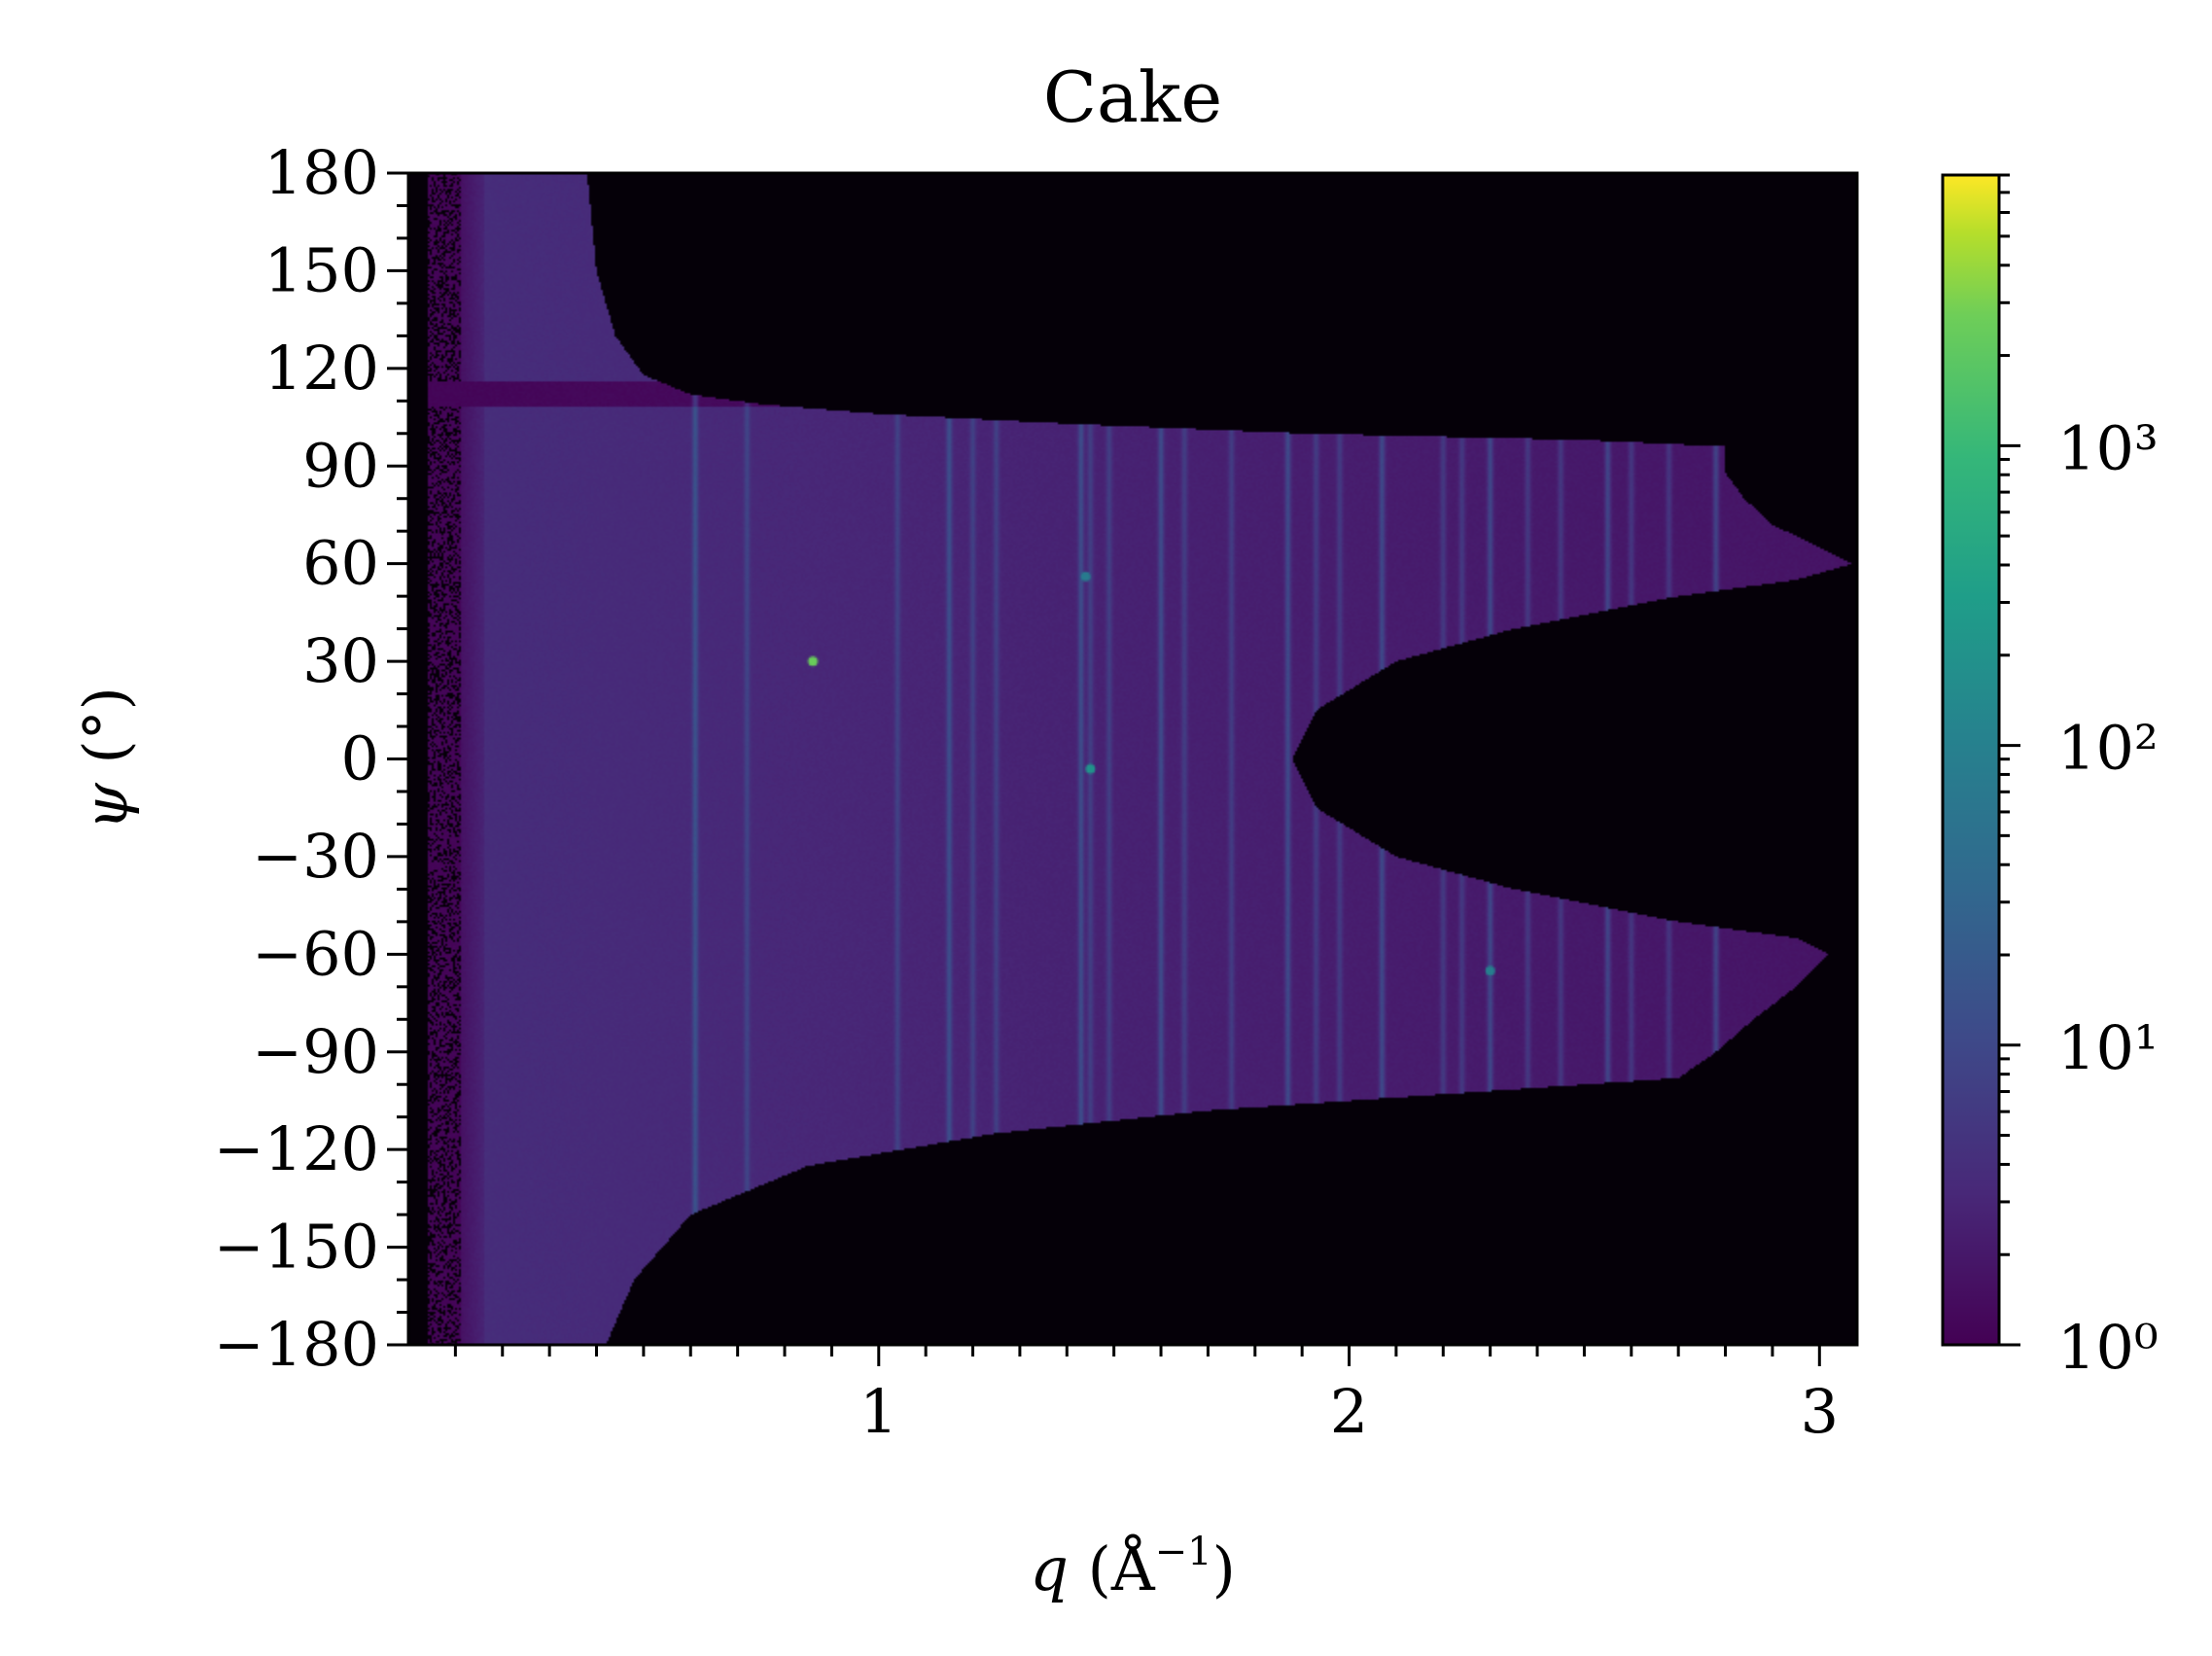 Image resolution: width=2212 pixels, height=1656 pixels. Describe the element at coordinates (296, 1148) in the screenshot. I see `y-tick-label: −120` at that location.